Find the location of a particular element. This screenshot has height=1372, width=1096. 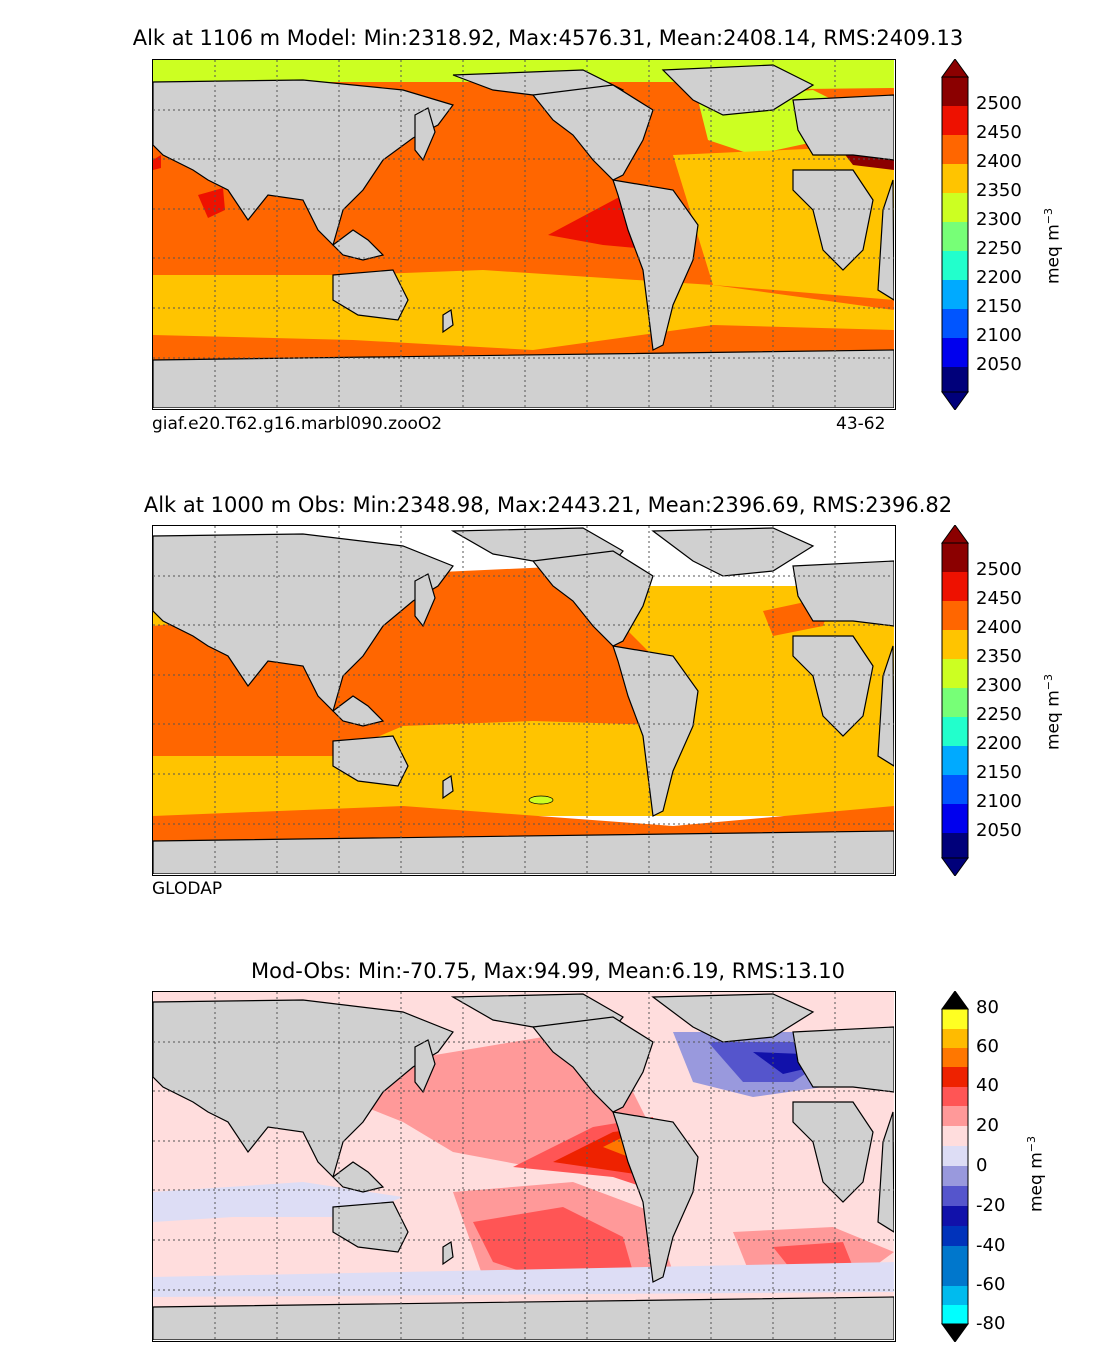

arabian-sea-high is located at coordinates (211, 203).